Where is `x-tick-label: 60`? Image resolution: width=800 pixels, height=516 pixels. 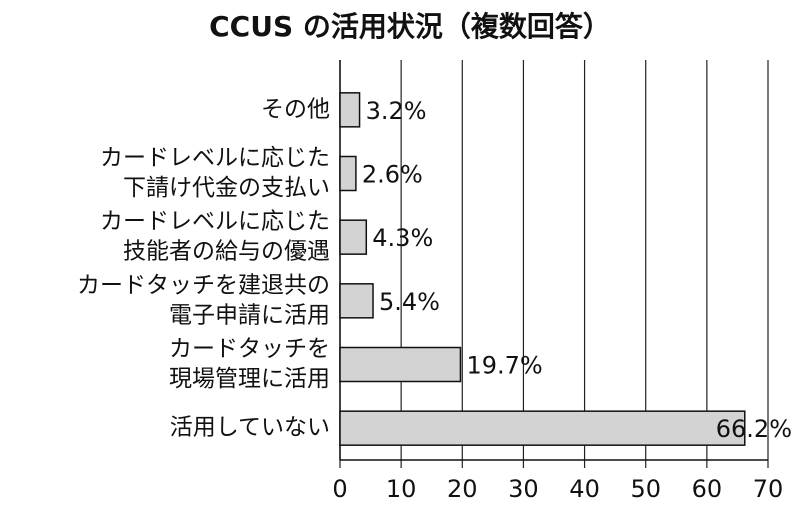
x-tick-label: 60 is located at coordinates (707, 489).